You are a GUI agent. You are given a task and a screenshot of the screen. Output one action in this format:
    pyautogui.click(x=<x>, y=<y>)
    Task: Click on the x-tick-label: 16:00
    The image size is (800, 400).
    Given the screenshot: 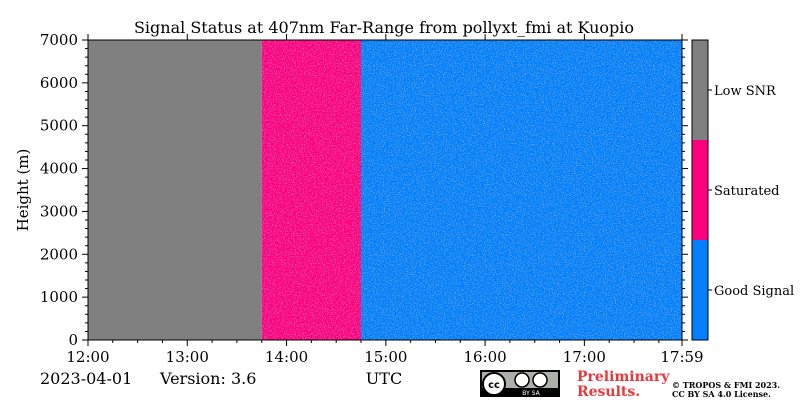 What is the action you would take?
    pyautogui.click(x=484, y=357)
    